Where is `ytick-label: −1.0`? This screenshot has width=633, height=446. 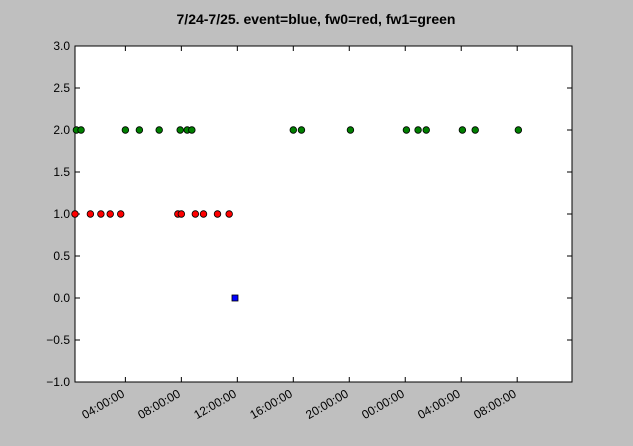 ytick-label: −1.0 is located at coordinates (58, 382).